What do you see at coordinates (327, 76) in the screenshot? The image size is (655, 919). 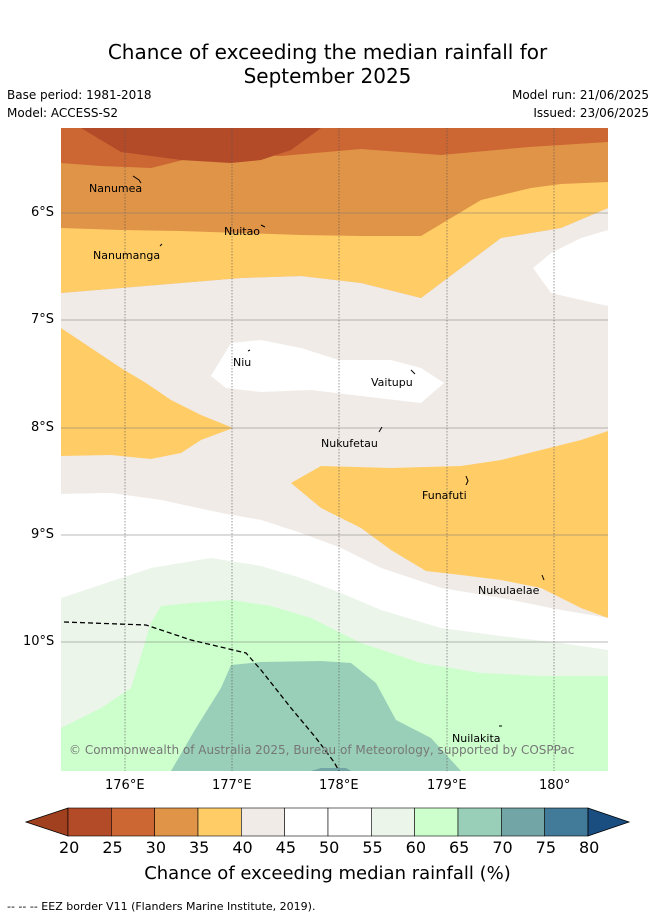 I see `title-line-2: September 2025` at bounding box center [327, 76].